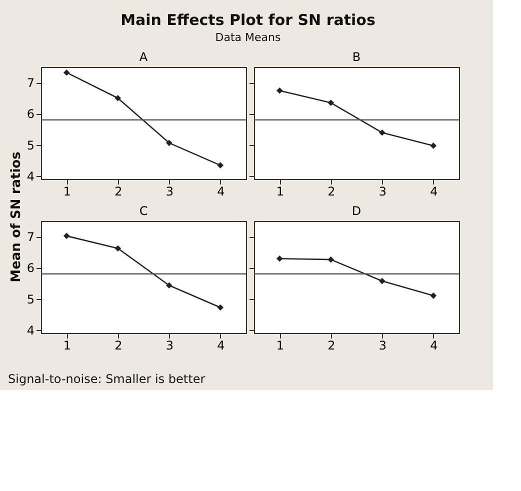  What do you see at coordinates (248, 20) in the screenshot?
I see `text: Main Effects Plot for SN ratios` at bounding box center [248, 20].